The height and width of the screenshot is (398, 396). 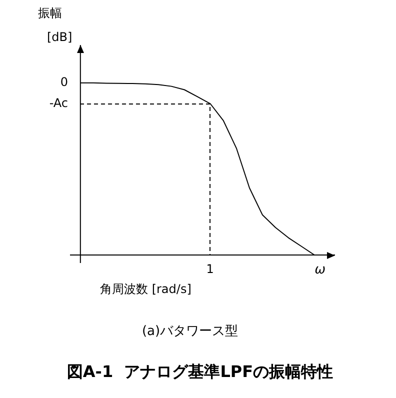 What do you see at coordinates (55, 25) in the screenshot?
I see `y-axis-title: 振幅 [dB]` at bounding box center [55, 25].